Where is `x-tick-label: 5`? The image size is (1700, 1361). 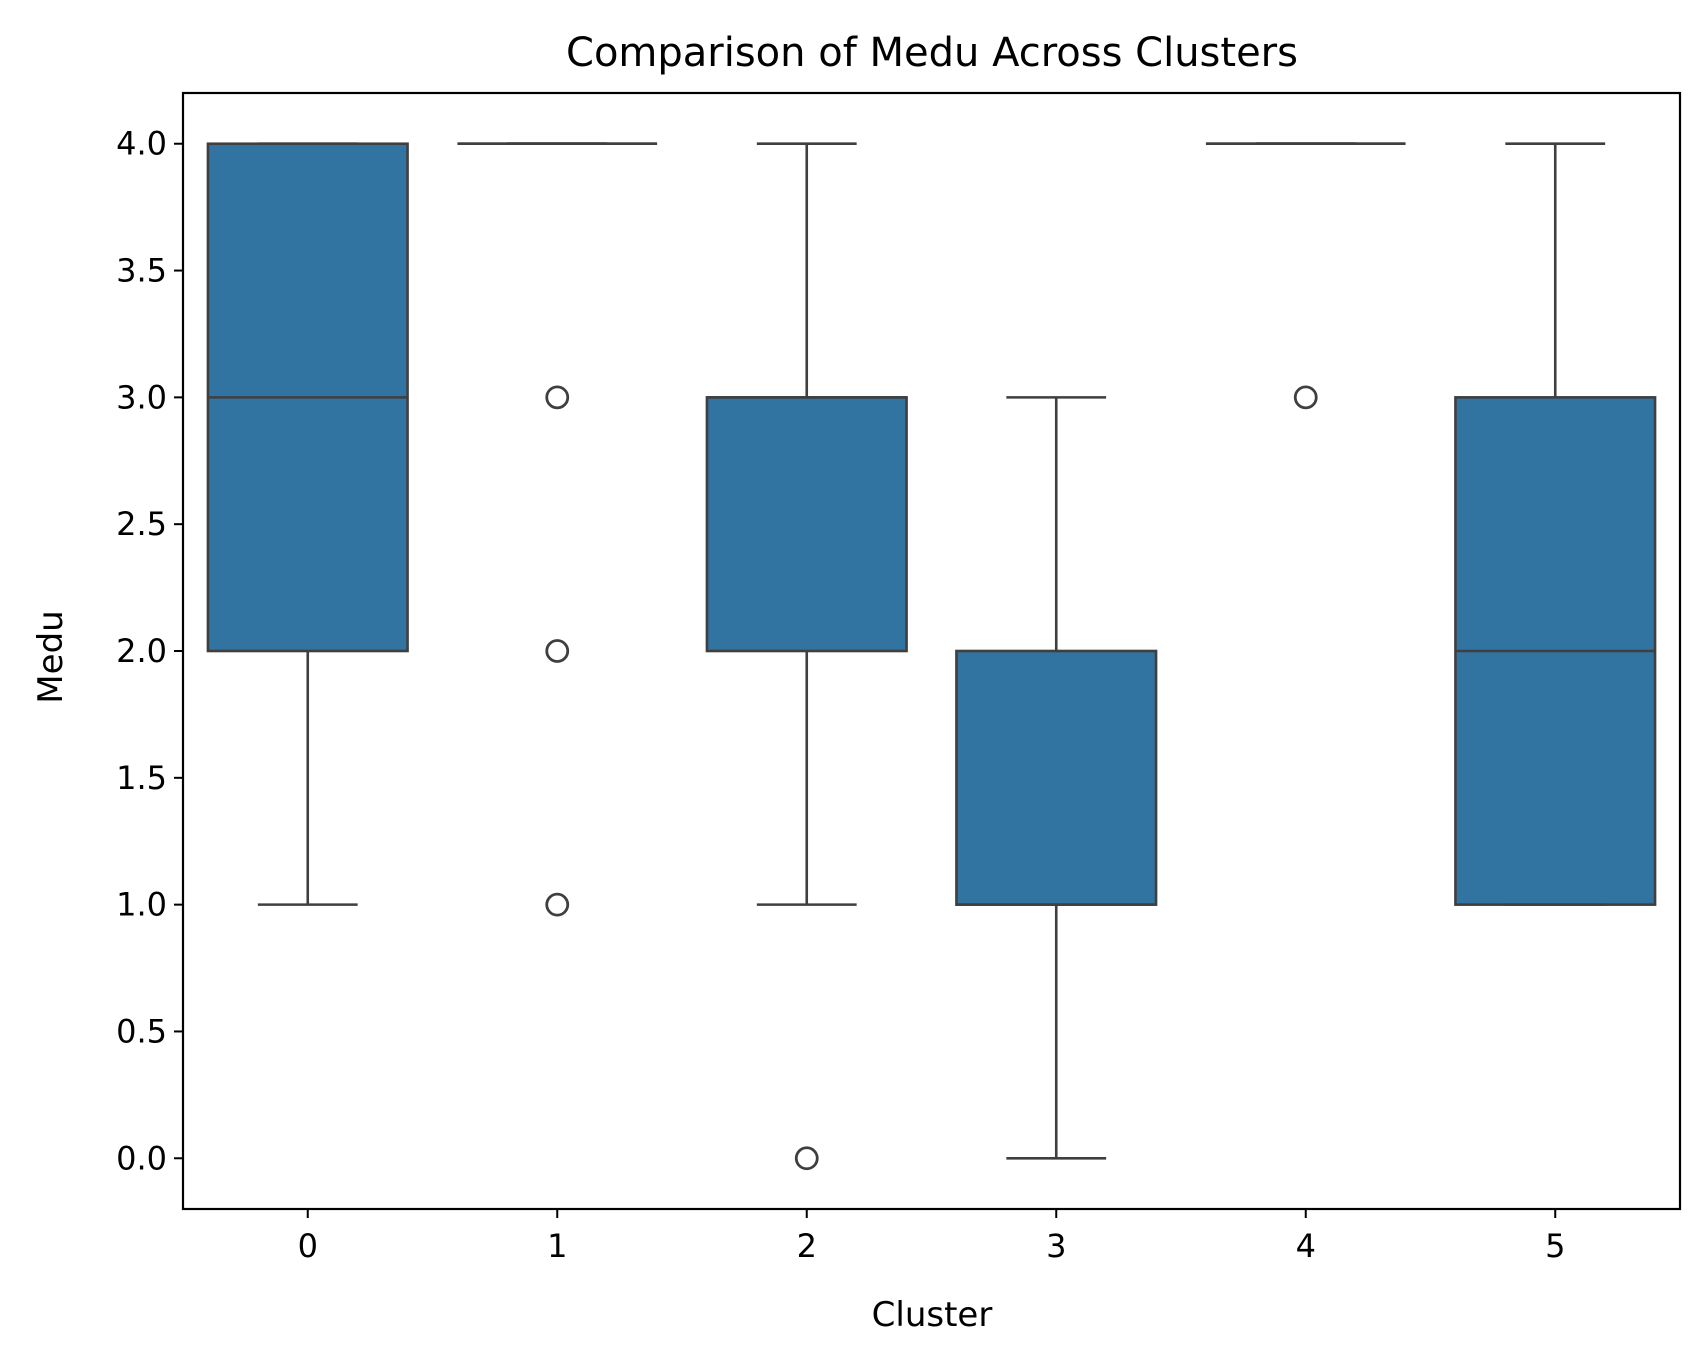 x-tick-label: 5 is located at coordinates (1555, 1246).